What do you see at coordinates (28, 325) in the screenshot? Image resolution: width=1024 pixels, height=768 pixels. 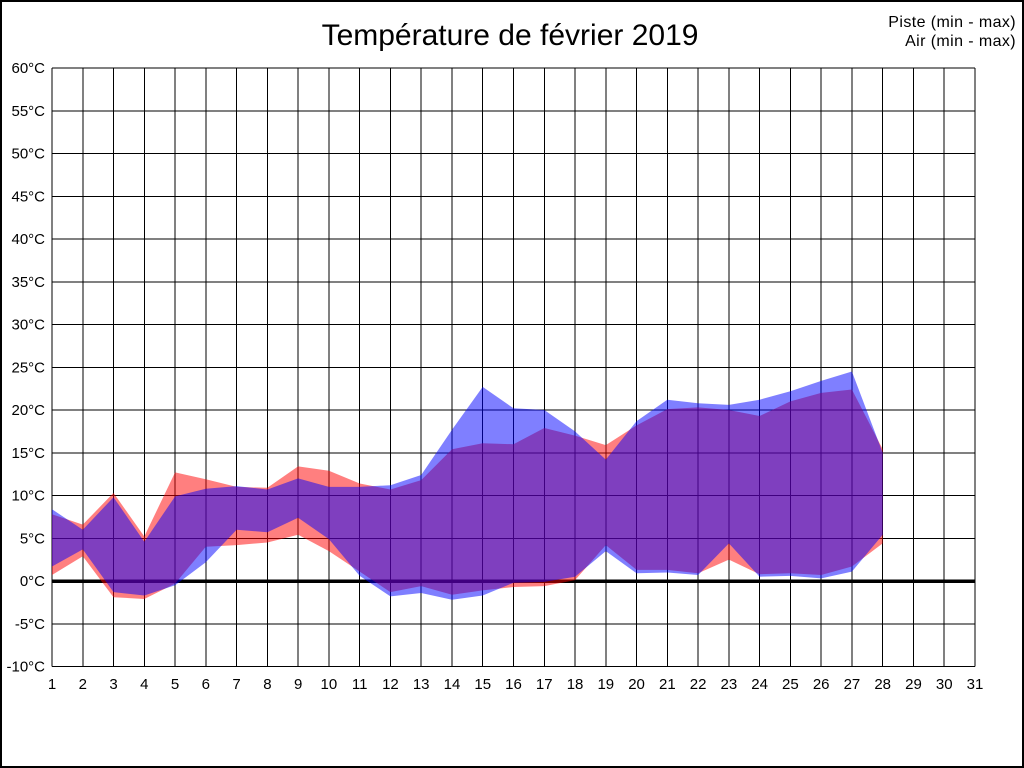 I see `y-tick-label: 30°C` at bounding box center [28, 325].